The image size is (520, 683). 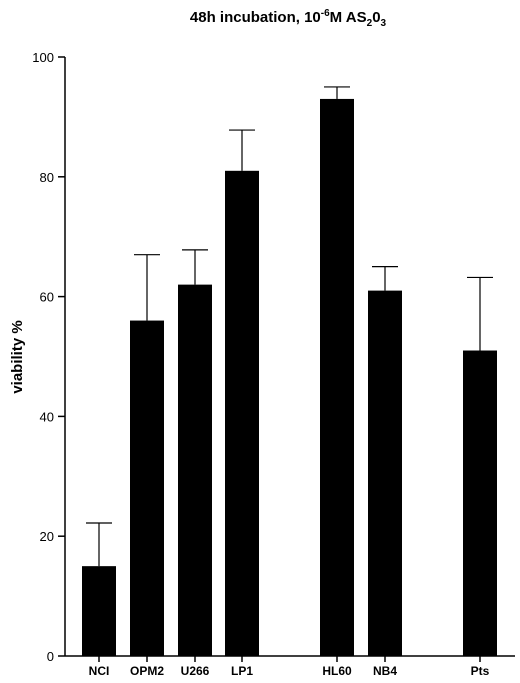 What do you see at coordinates (288, 18) in the screenshot?
I see `chart-title: 48h incubation, 10-6M AS203` at bounding box center [288, 18].